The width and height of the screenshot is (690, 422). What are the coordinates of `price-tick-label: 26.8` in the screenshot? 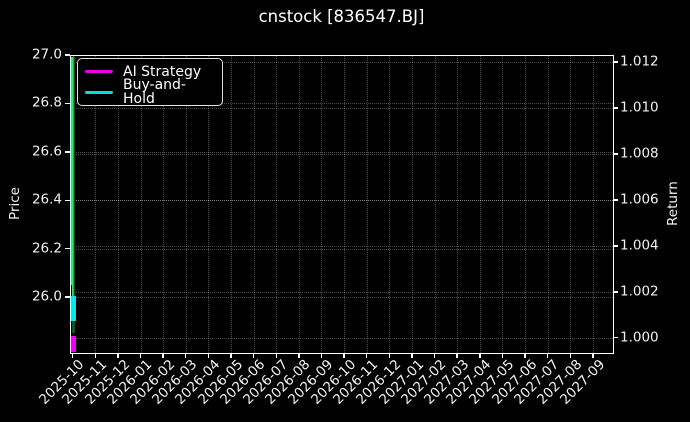 It's located at (46, 102).